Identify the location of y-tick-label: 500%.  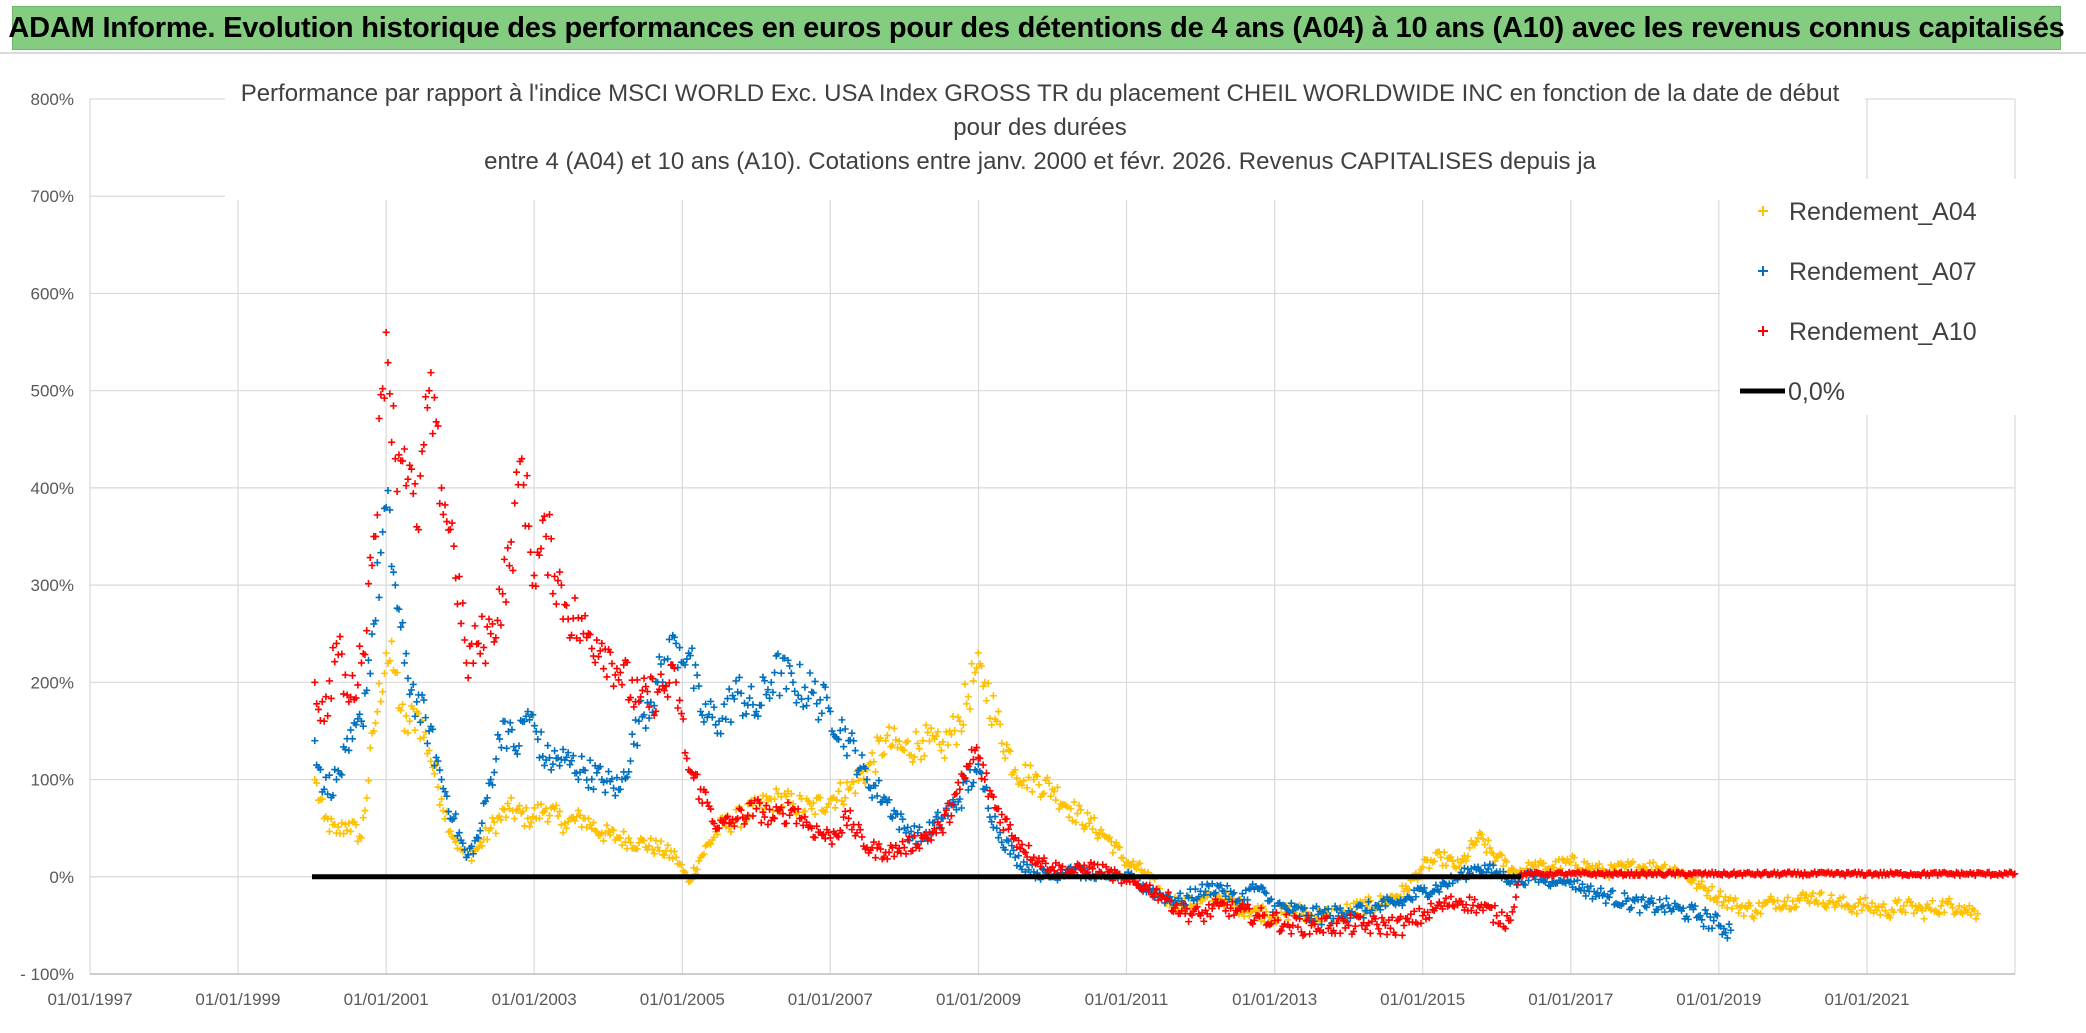
(52, 391).